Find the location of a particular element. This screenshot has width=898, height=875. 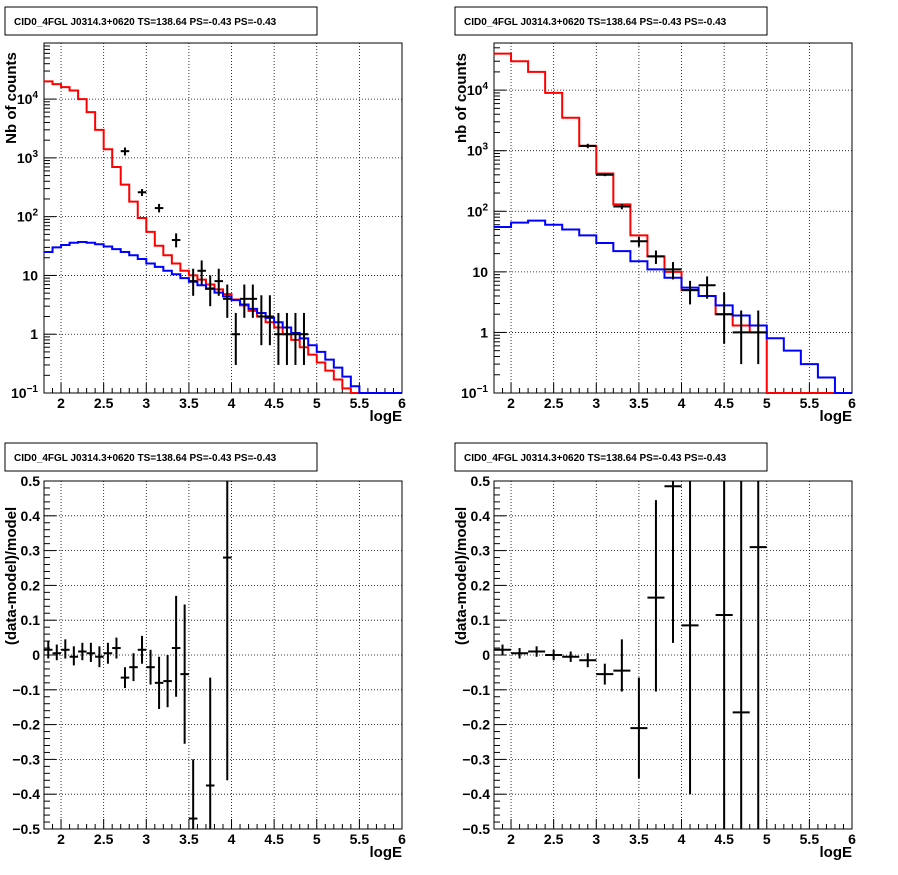

y-tick-label: 1 is located at coordinates (484, 332).